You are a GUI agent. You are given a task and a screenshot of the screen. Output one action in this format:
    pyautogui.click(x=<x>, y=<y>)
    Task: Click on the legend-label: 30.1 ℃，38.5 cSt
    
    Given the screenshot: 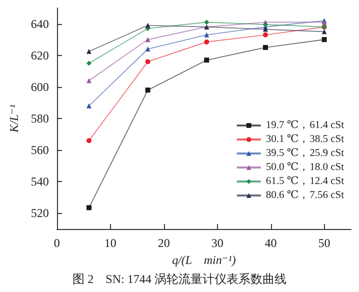 What is the action you would take?
    pyautogui.click(x=305, y=139)
    